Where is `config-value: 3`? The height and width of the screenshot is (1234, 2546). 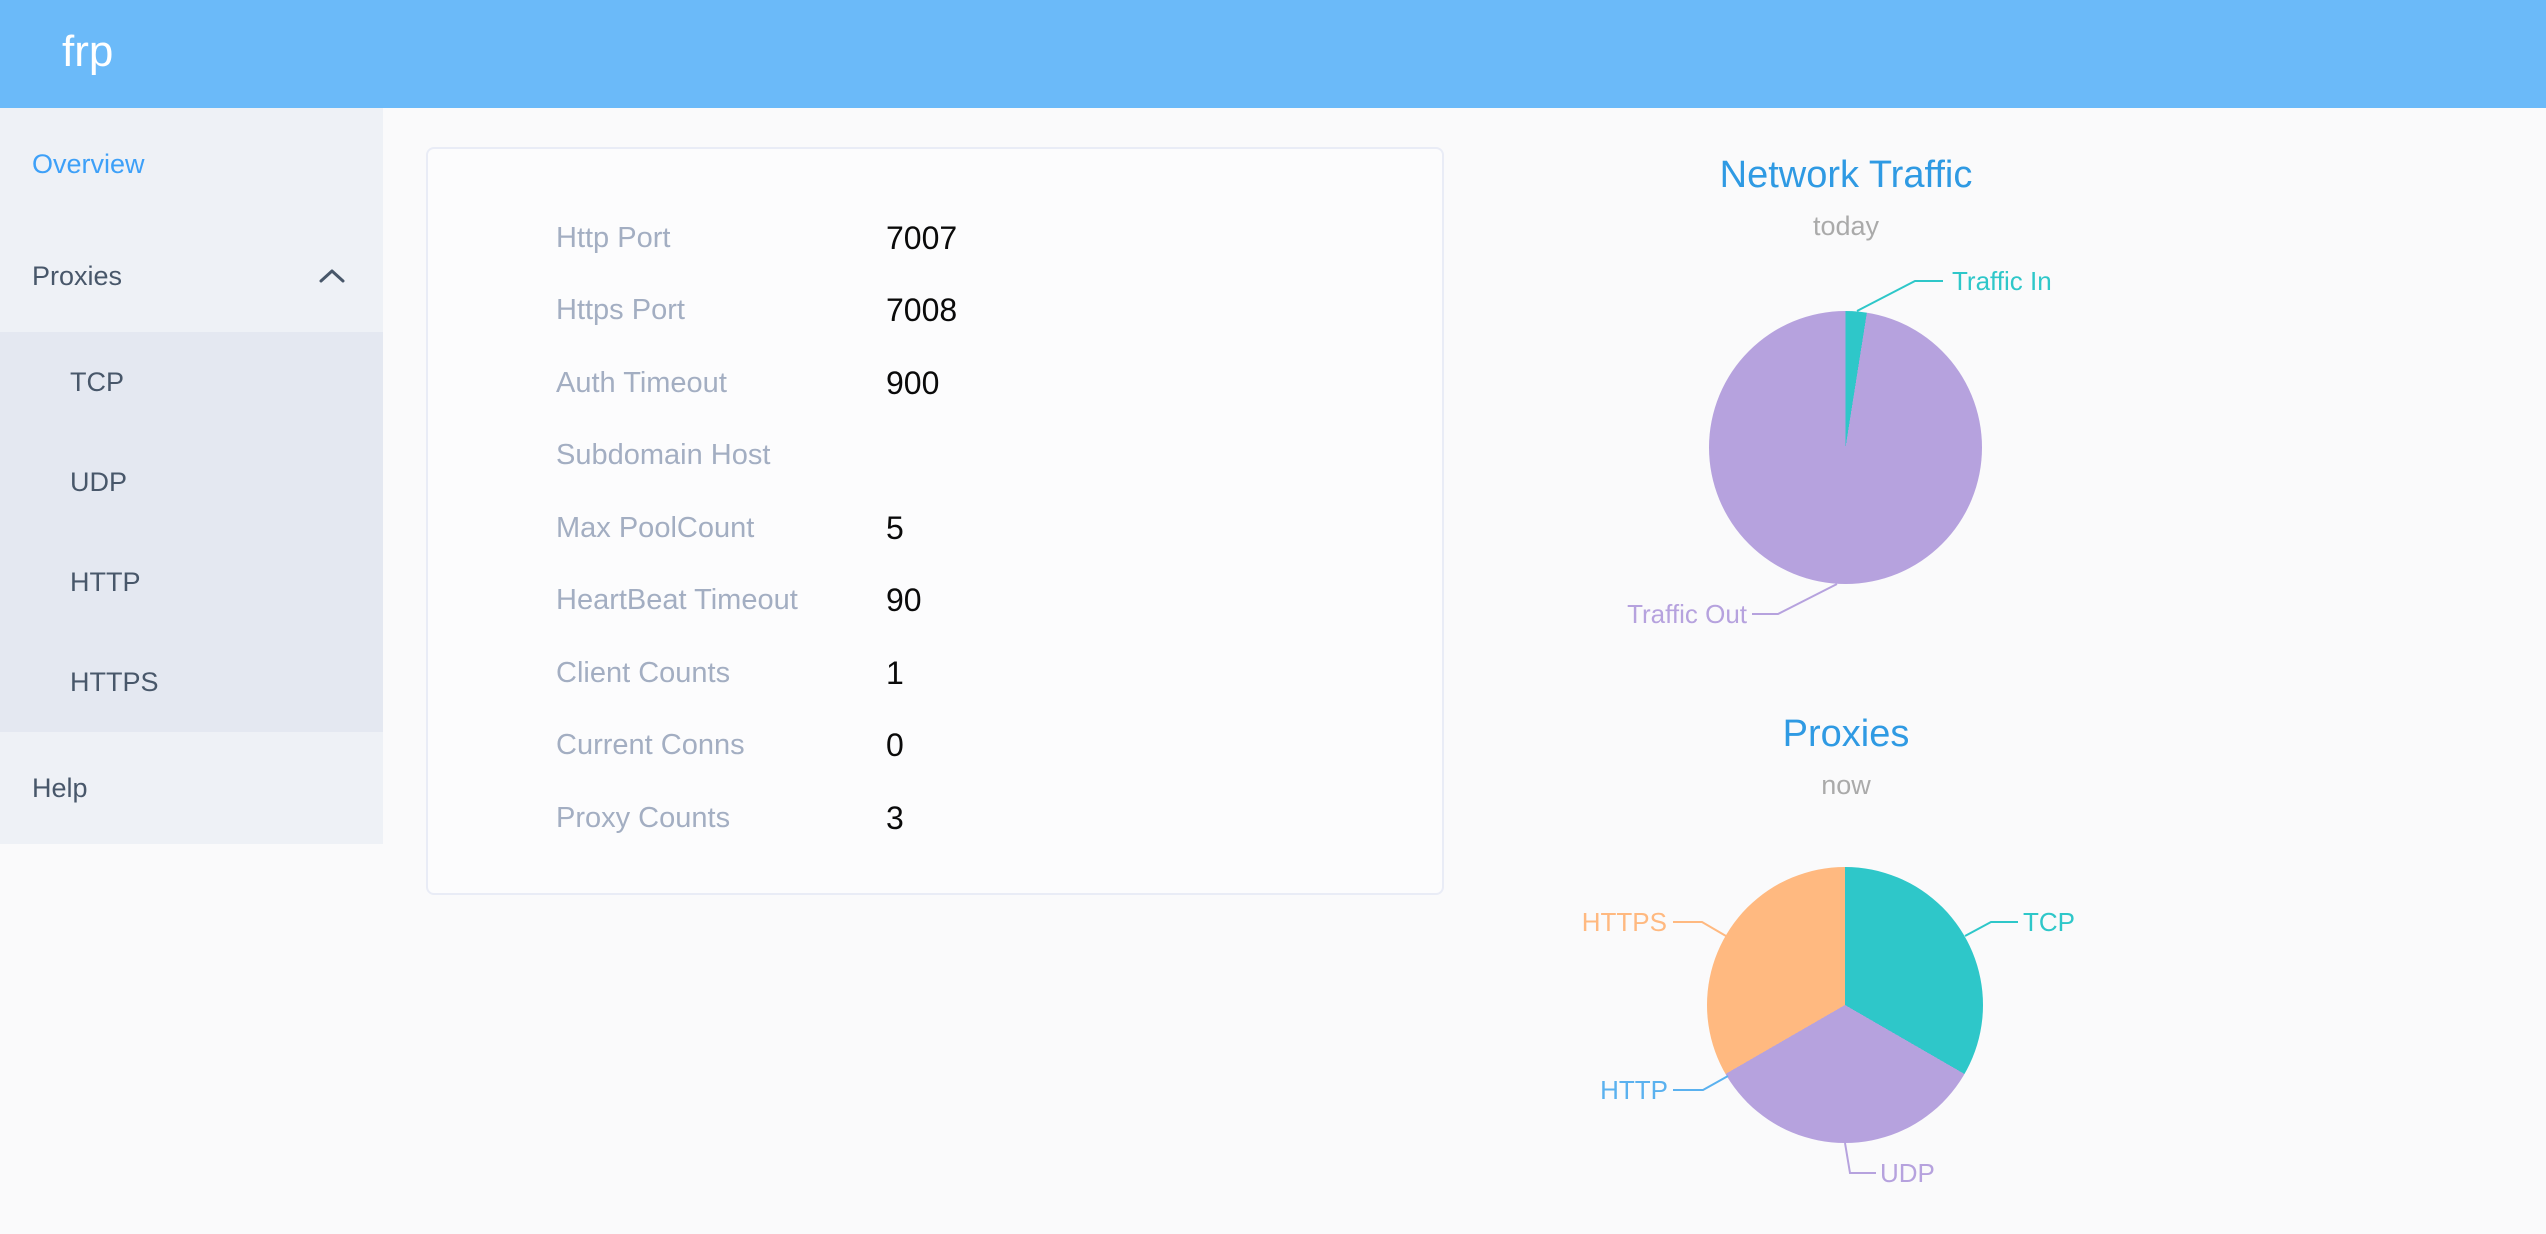
config-value: 3 is located at coordinates (895, 817).